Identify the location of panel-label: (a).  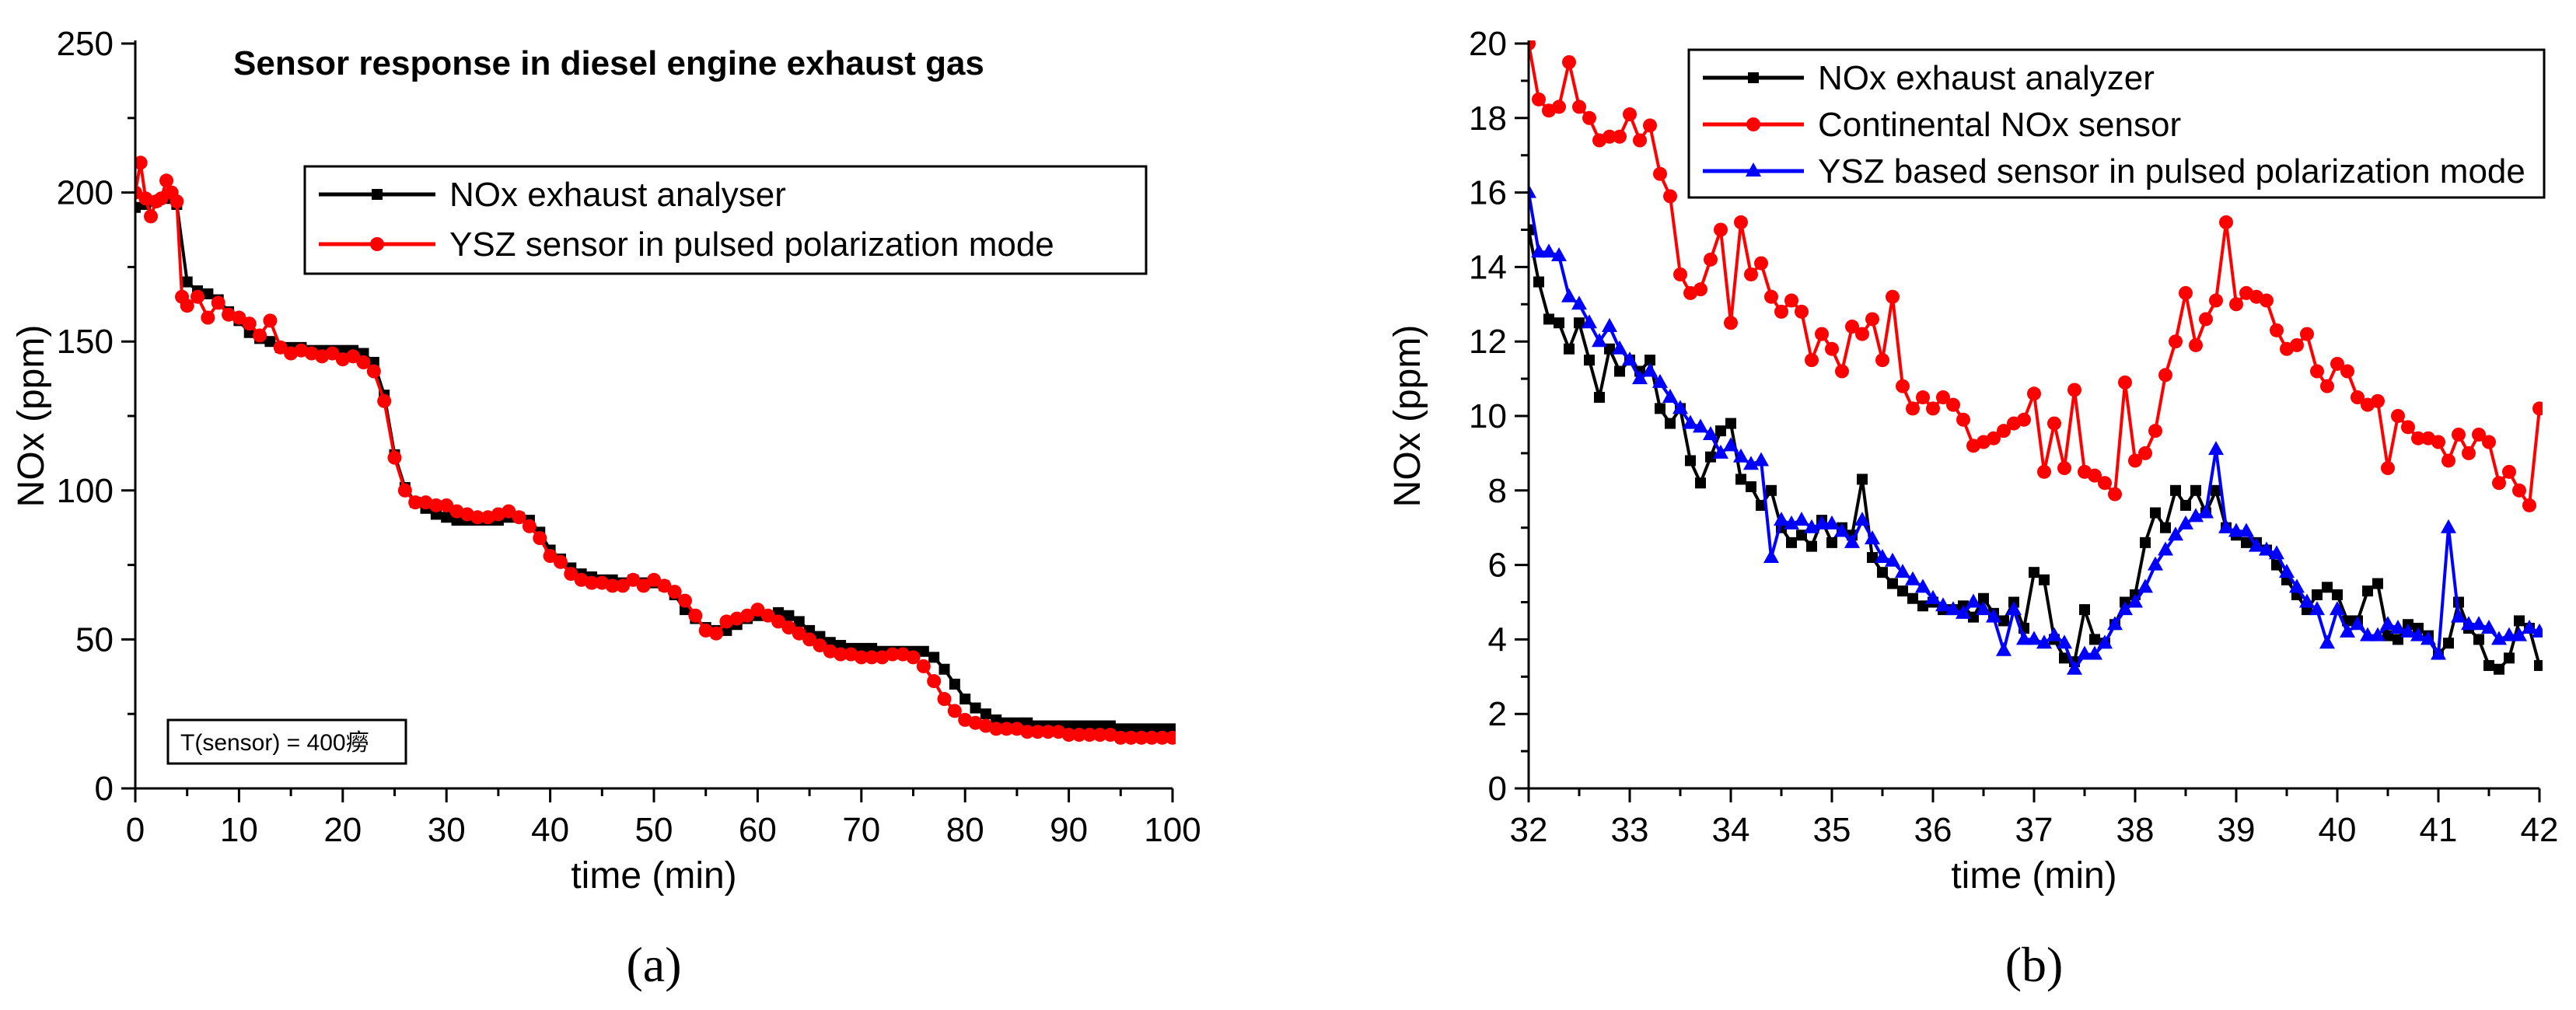
(653, 964).